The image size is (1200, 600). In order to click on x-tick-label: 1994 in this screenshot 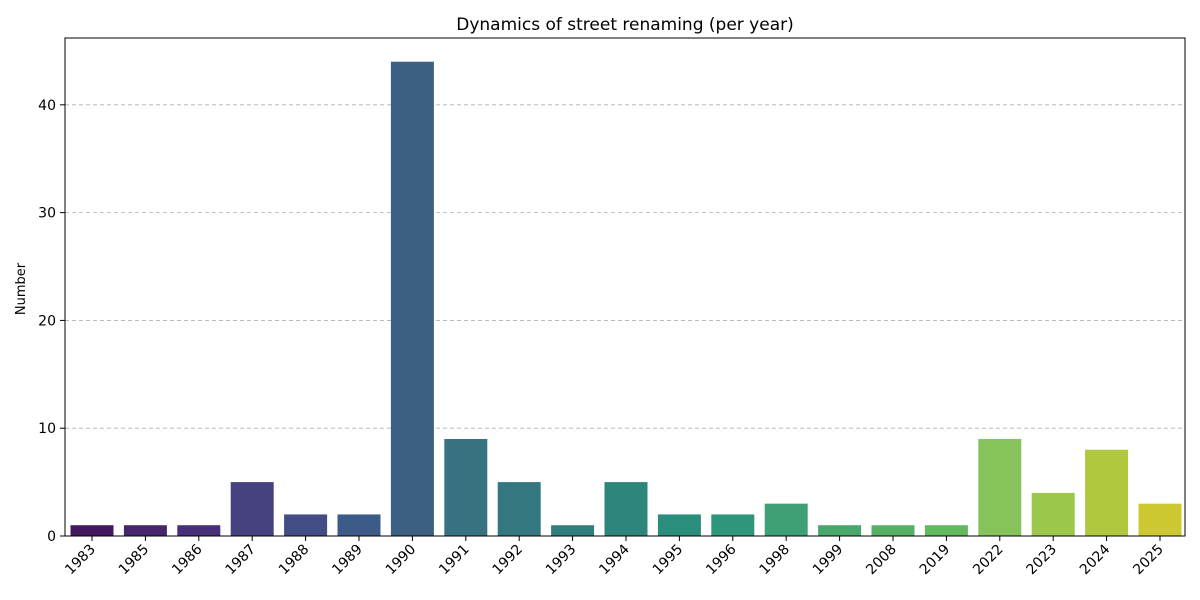, I will do `click(614, 559)`.